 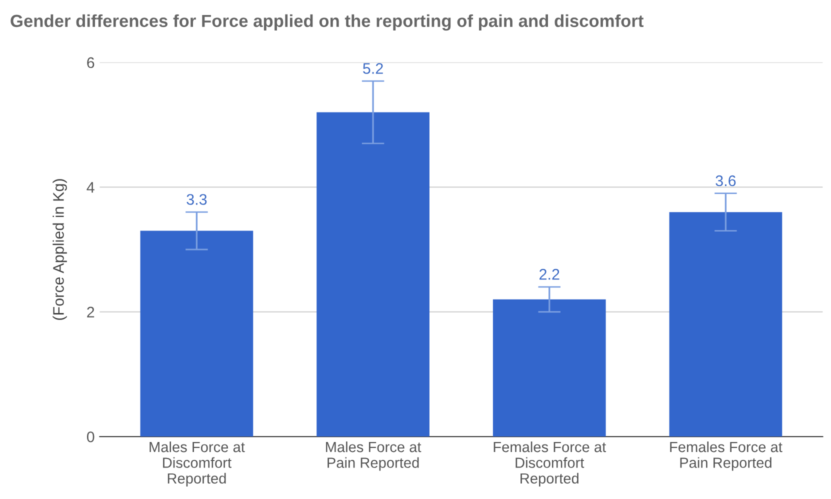 What do you see at coordinates (726, 180) in the screenshot?
I see `data-label: 3.6` at bounding box center [726, 180].